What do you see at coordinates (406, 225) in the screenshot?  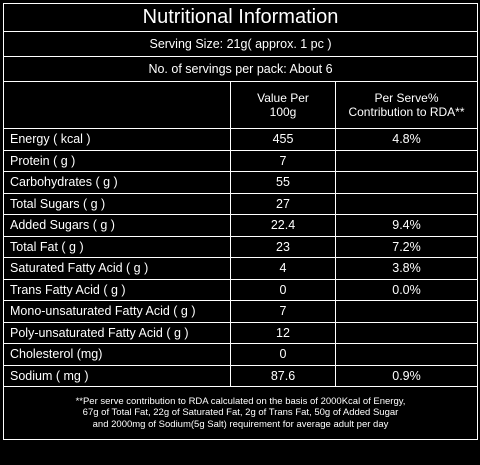 I see `rda-percent: 9.4%` at bounding box center [406, 225].